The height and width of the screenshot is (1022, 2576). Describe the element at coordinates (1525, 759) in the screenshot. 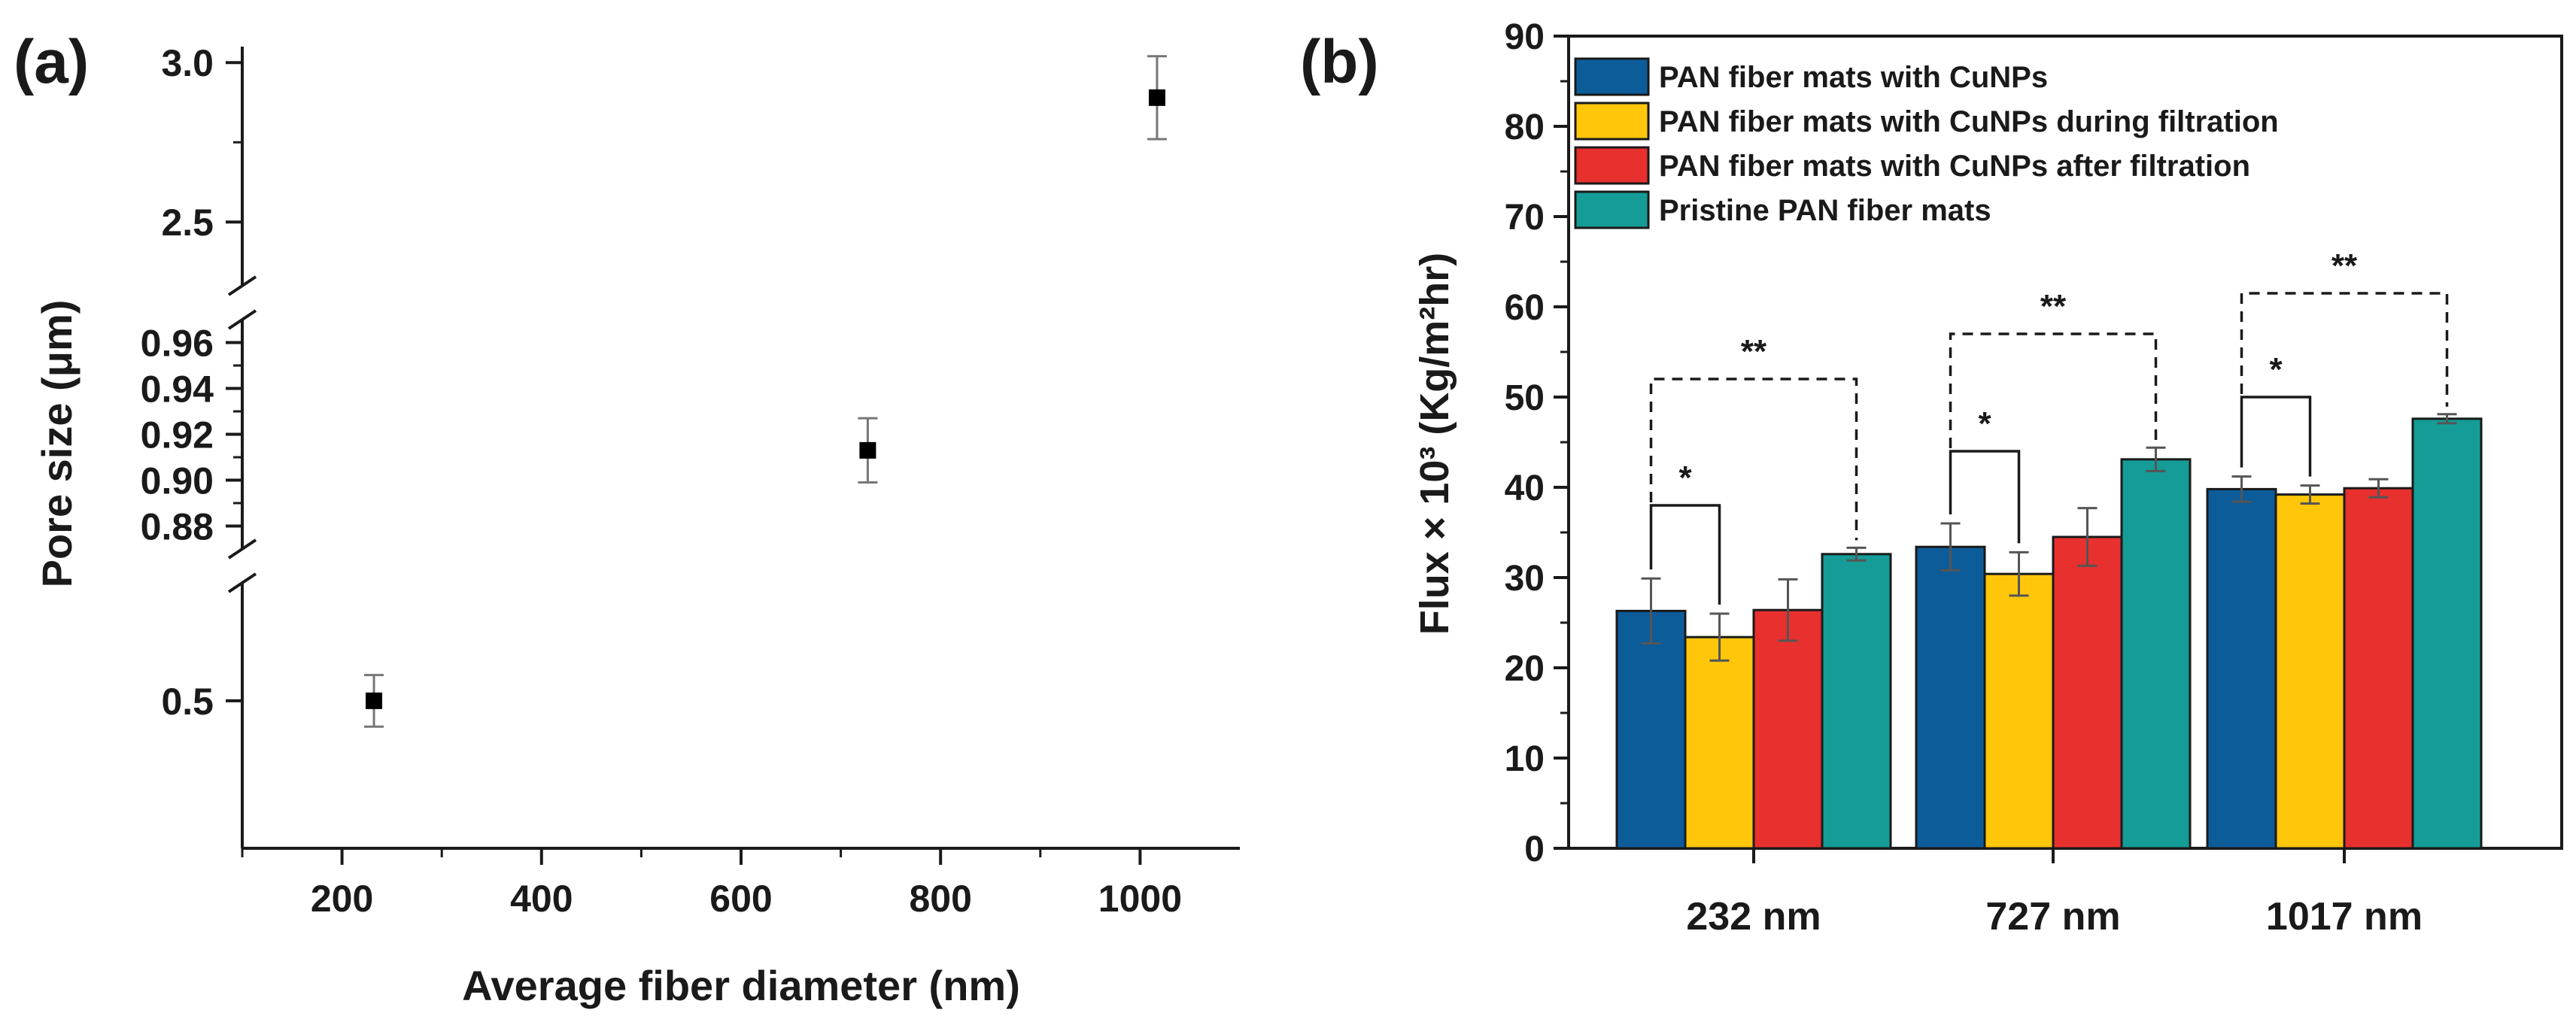

I see `y-tick-label: 10` at that location.